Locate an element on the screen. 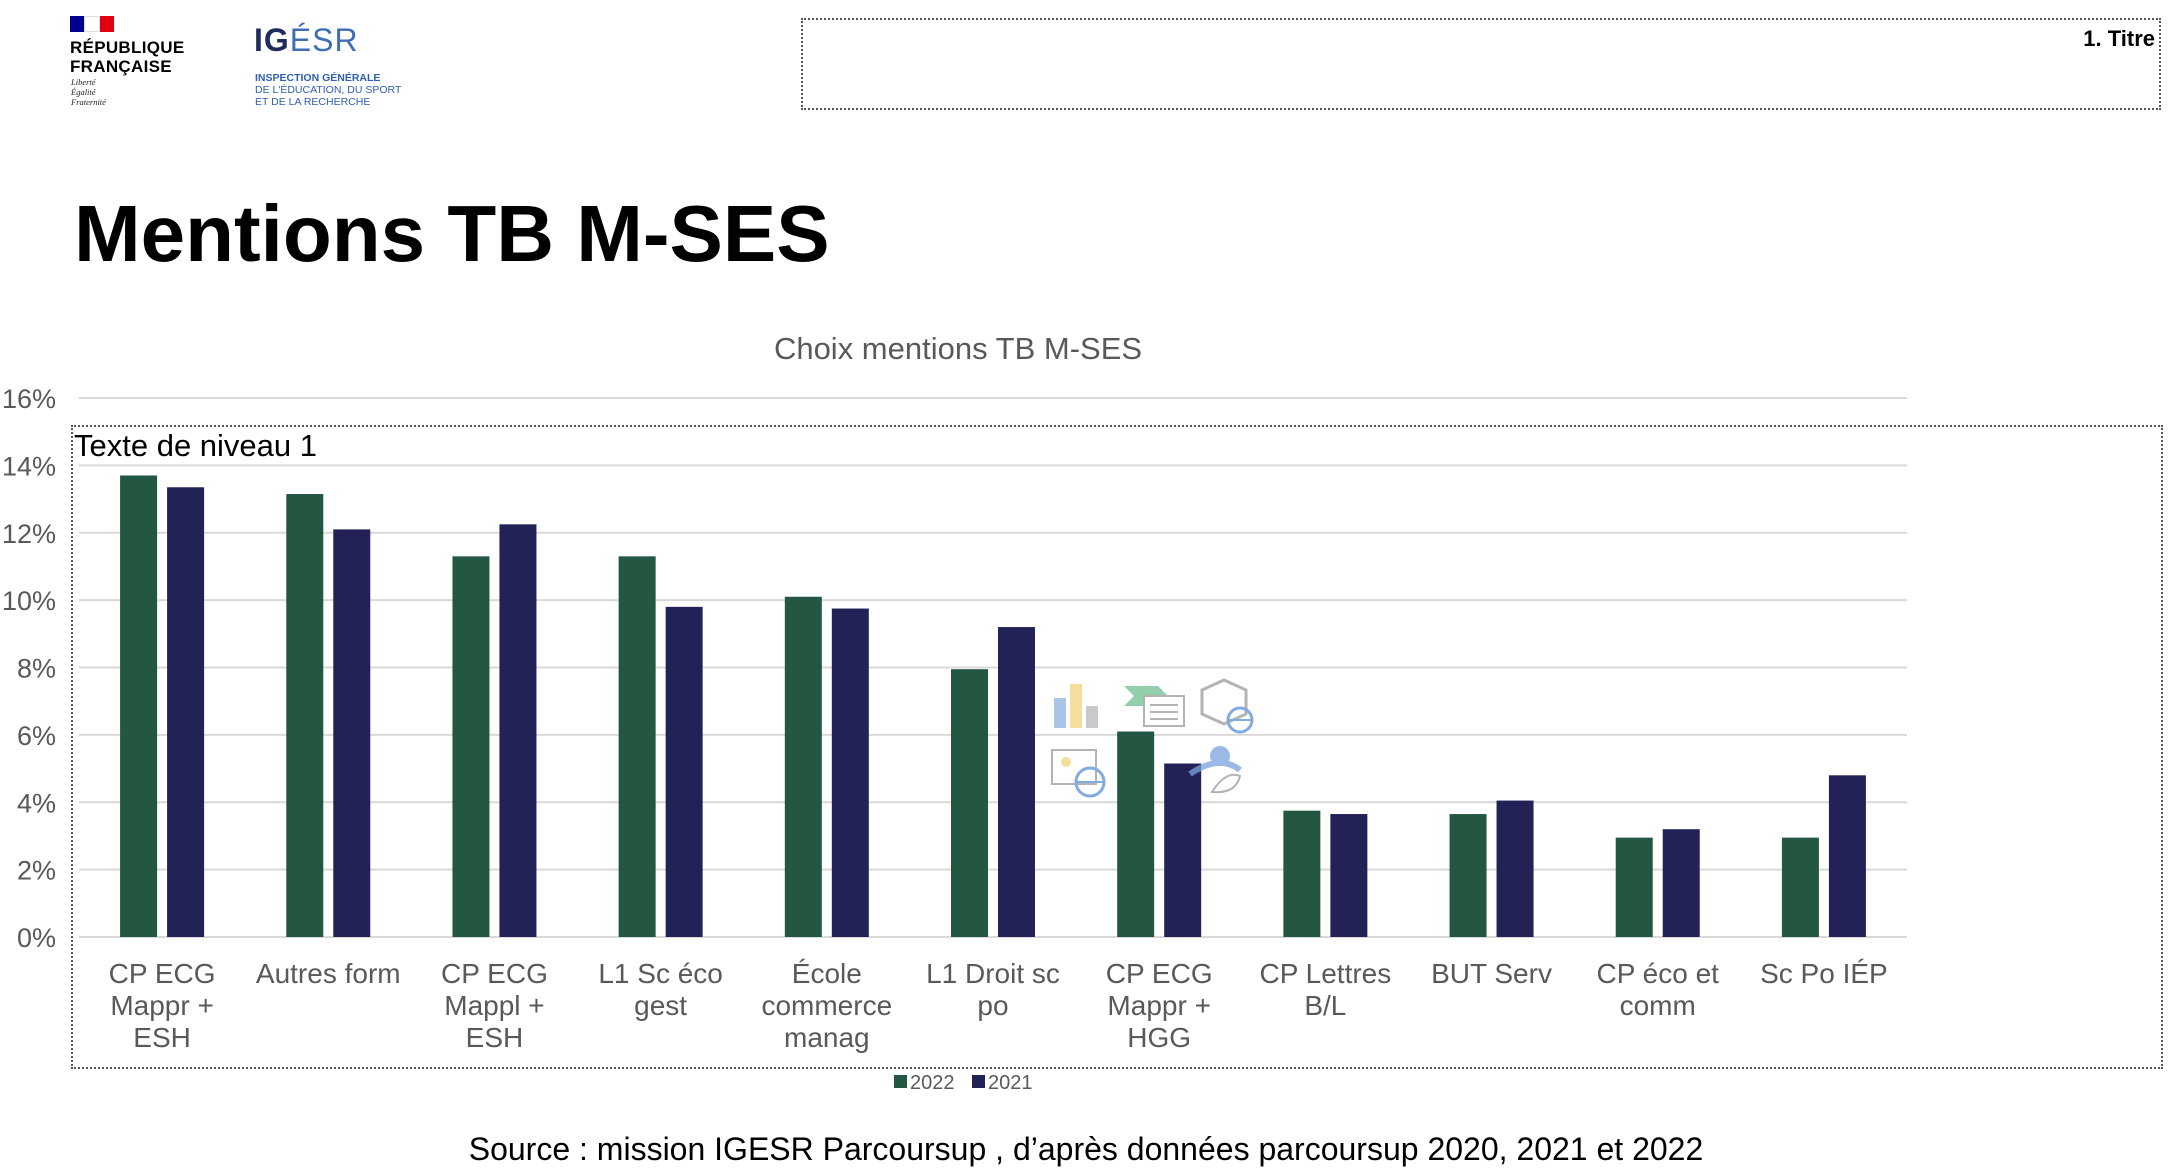 The height and width of the screenshot is (1168, 2172). y-tick-label: 0% is located at coordinates (36, 938).